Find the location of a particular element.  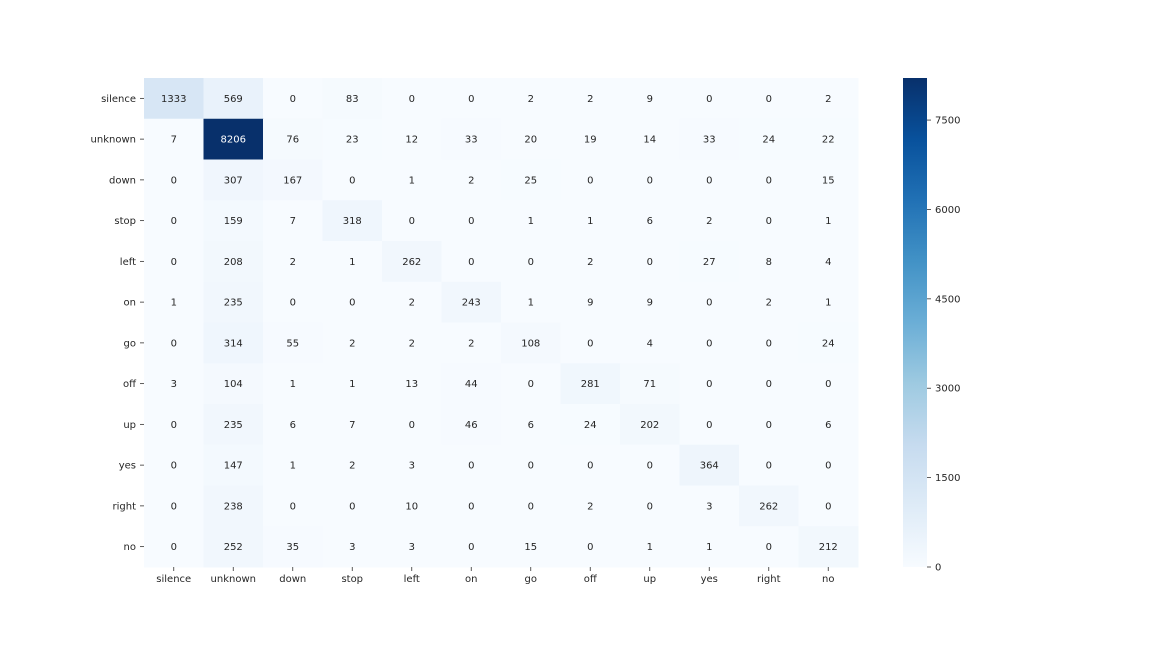

colorbar-tick-label: 6000 is located at coordinates (947, 210).